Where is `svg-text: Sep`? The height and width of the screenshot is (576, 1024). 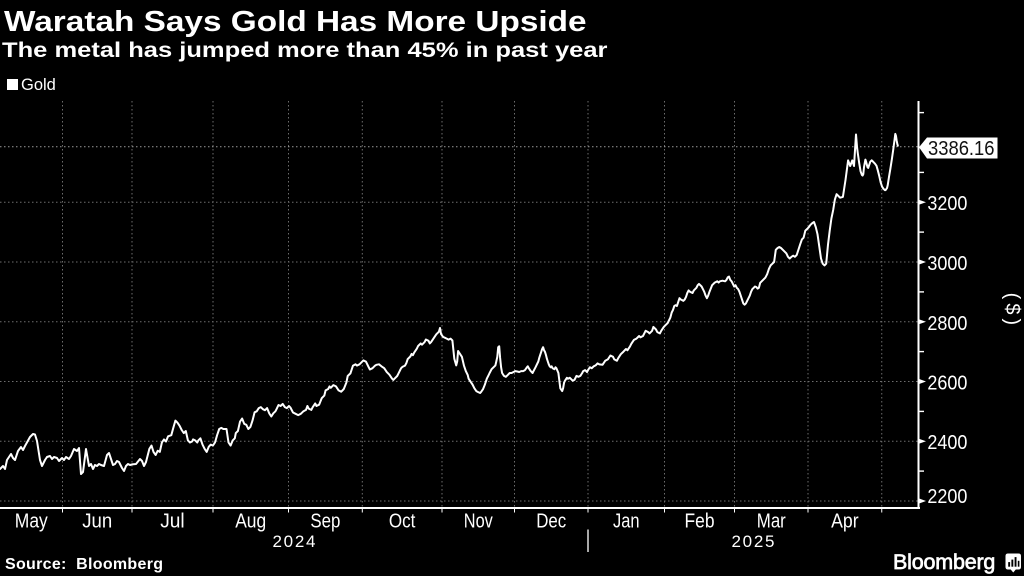
svg-text: Sep is located at coordinates (325, 521).